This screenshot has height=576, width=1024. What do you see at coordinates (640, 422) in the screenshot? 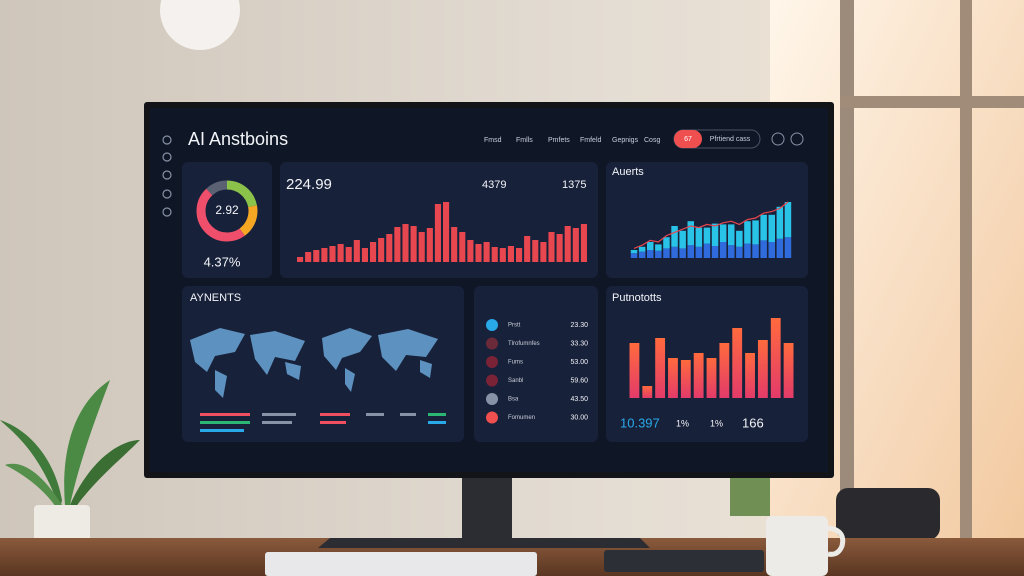
I see `products-stat: 10.397` at bounding box center [640, 422].